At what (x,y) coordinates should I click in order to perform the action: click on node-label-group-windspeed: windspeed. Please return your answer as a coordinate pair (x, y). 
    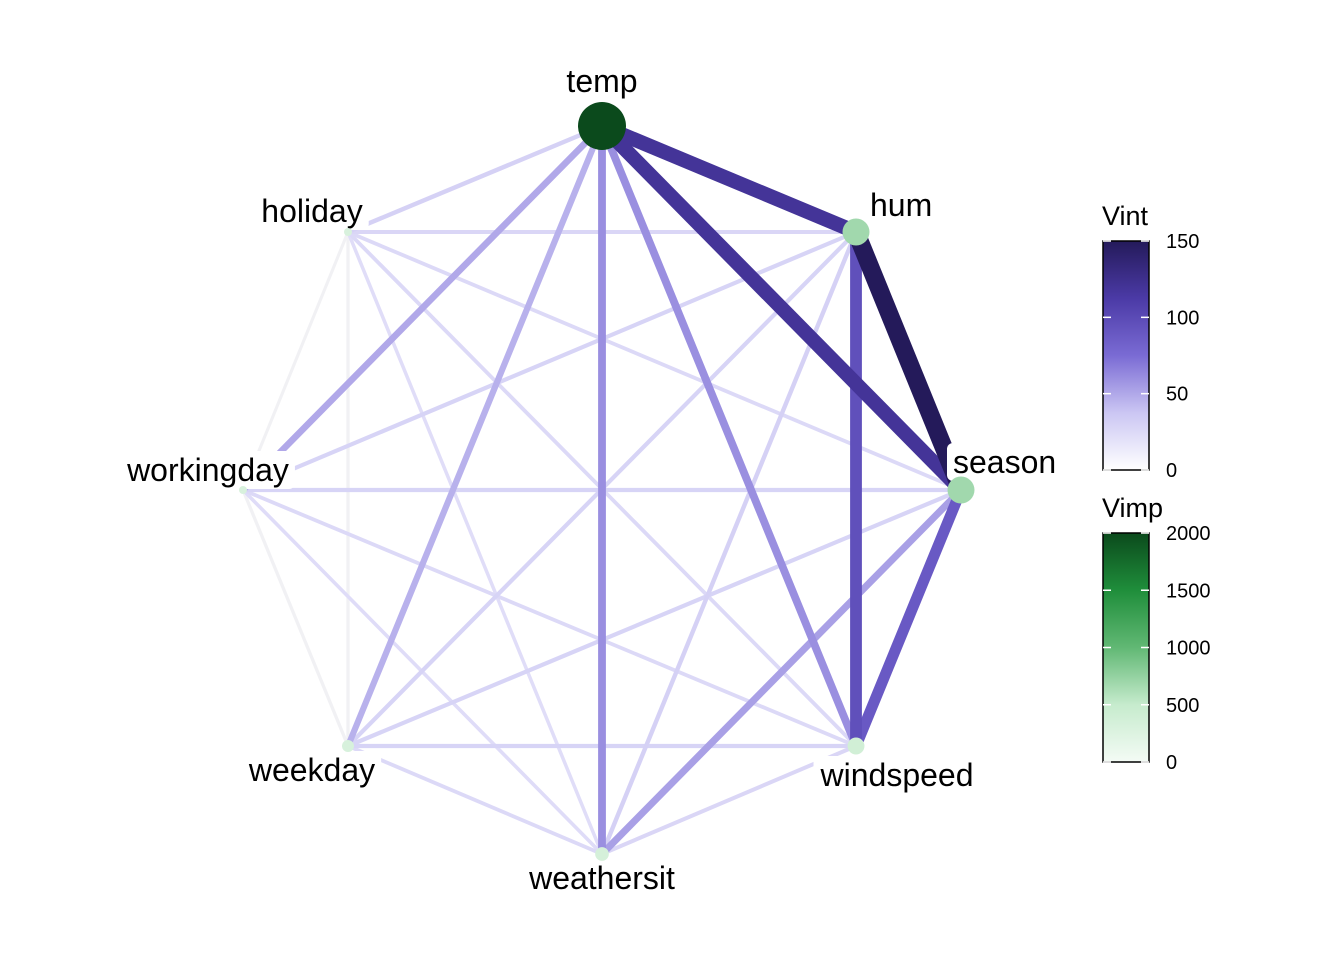
    Looking at the image, I should click on (896, 775).